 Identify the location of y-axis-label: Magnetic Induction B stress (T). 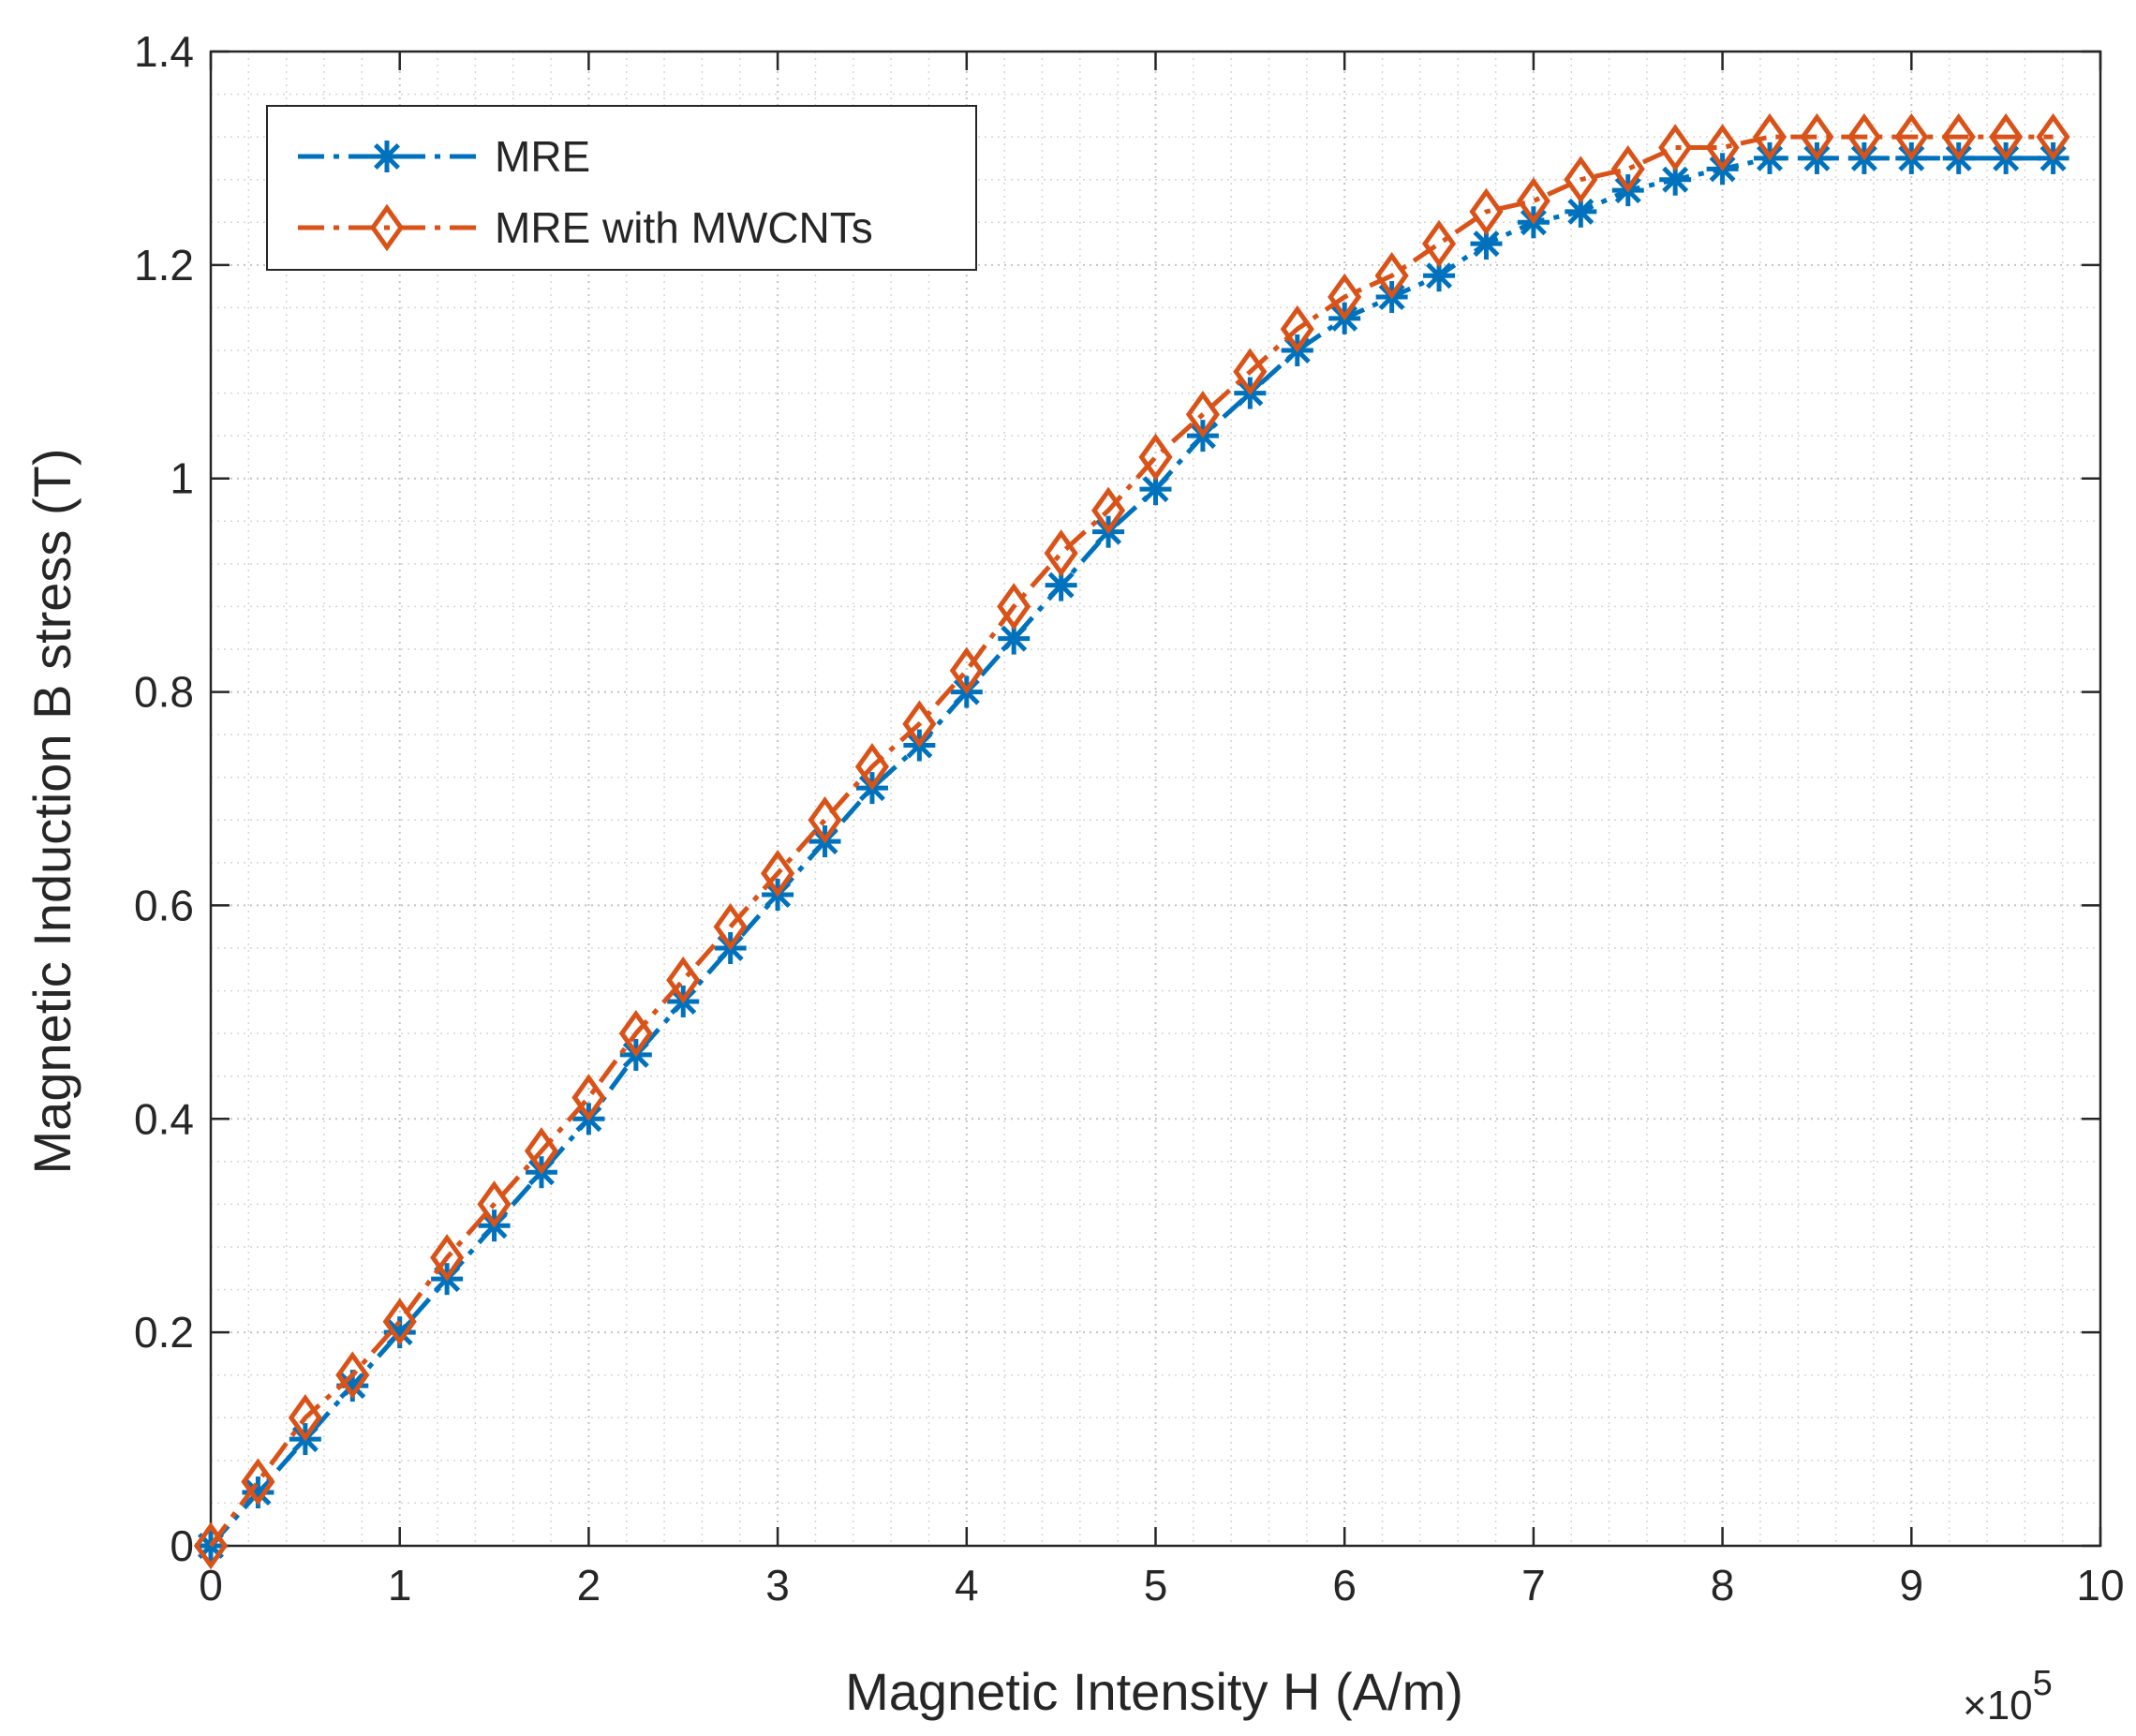
(52, 812).